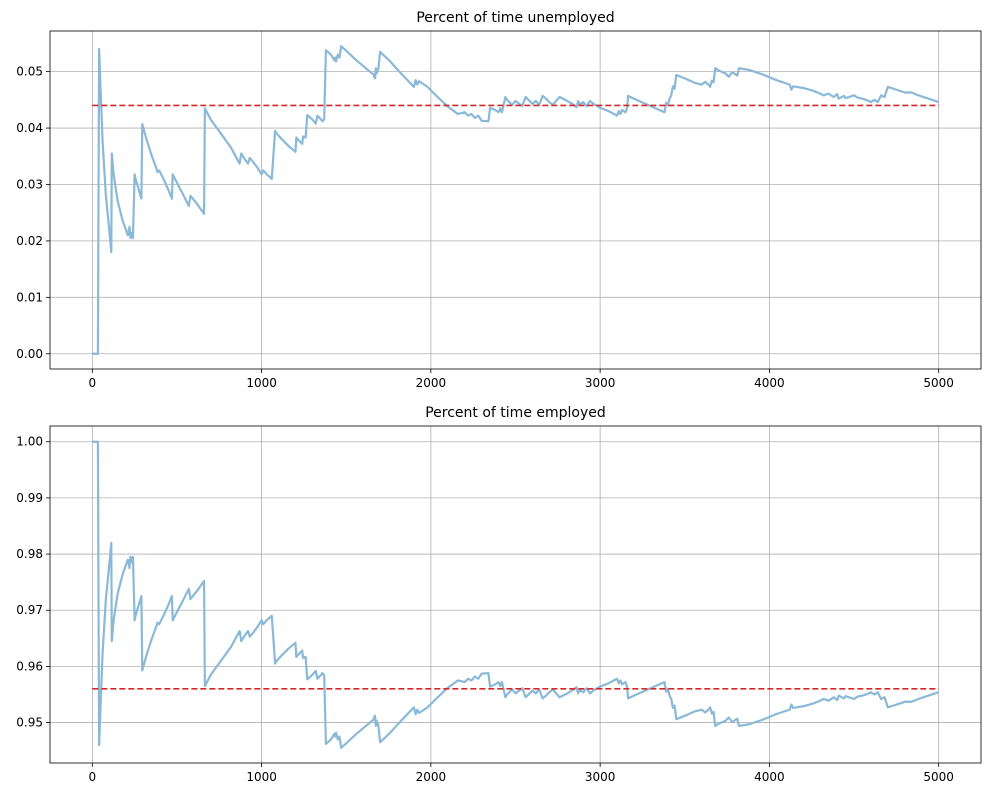 This screenshot has width=989, height=790. I want to click on employed-xtick-label-5: 5000, so click(938, 777).